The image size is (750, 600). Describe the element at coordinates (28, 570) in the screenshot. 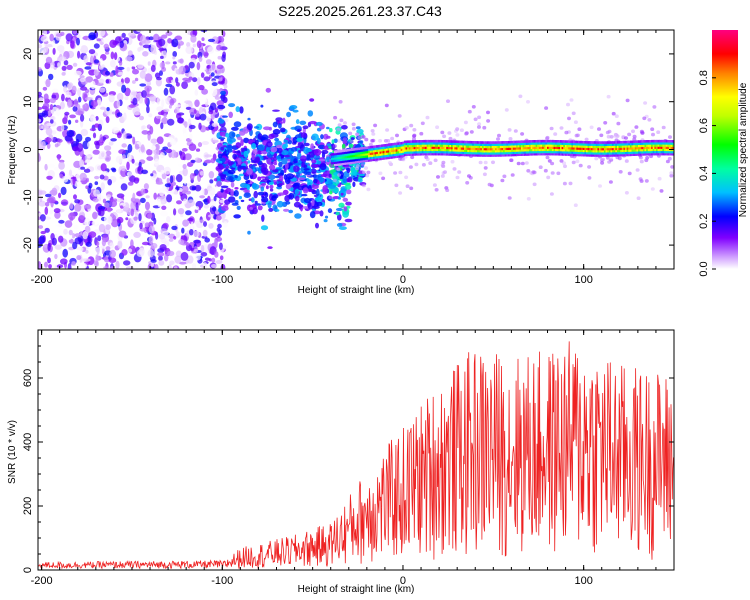

I see `y-tick-label: 0` at that location.